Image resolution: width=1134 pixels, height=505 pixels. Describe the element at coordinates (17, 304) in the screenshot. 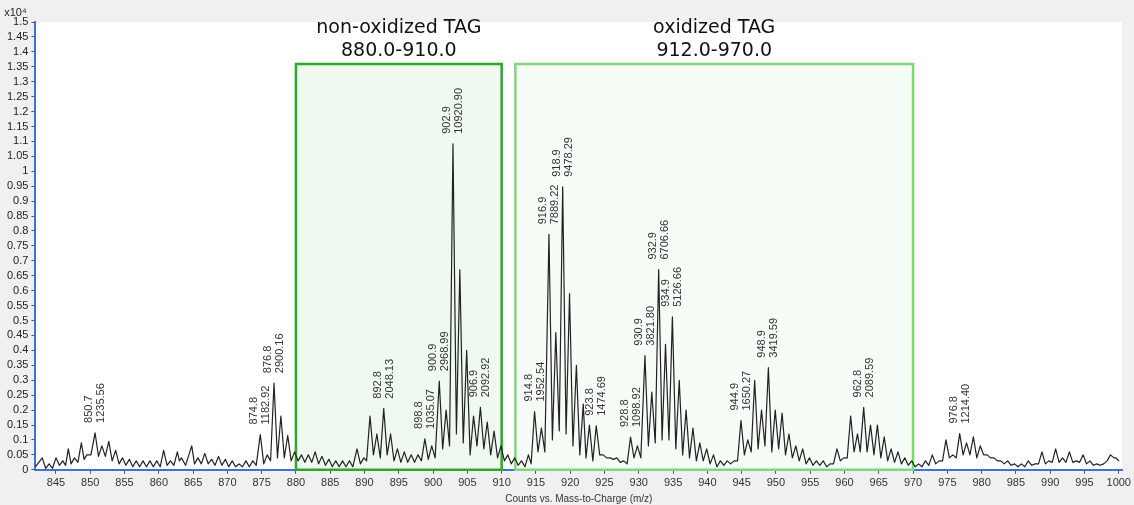

I see `y-tick-label: 0.55` at that location.